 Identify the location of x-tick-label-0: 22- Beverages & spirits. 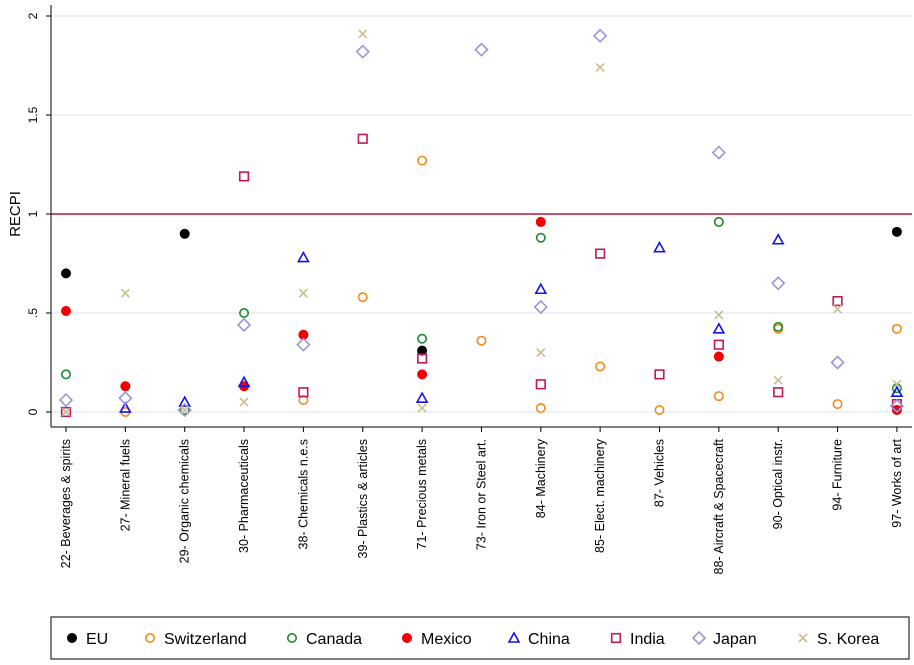
(66, 503).